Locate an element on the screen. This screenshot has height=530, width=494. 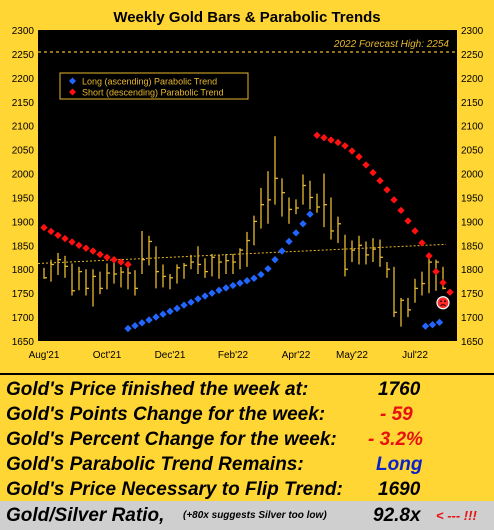
flip-marker-mouth is located at coordinates (443, 305).